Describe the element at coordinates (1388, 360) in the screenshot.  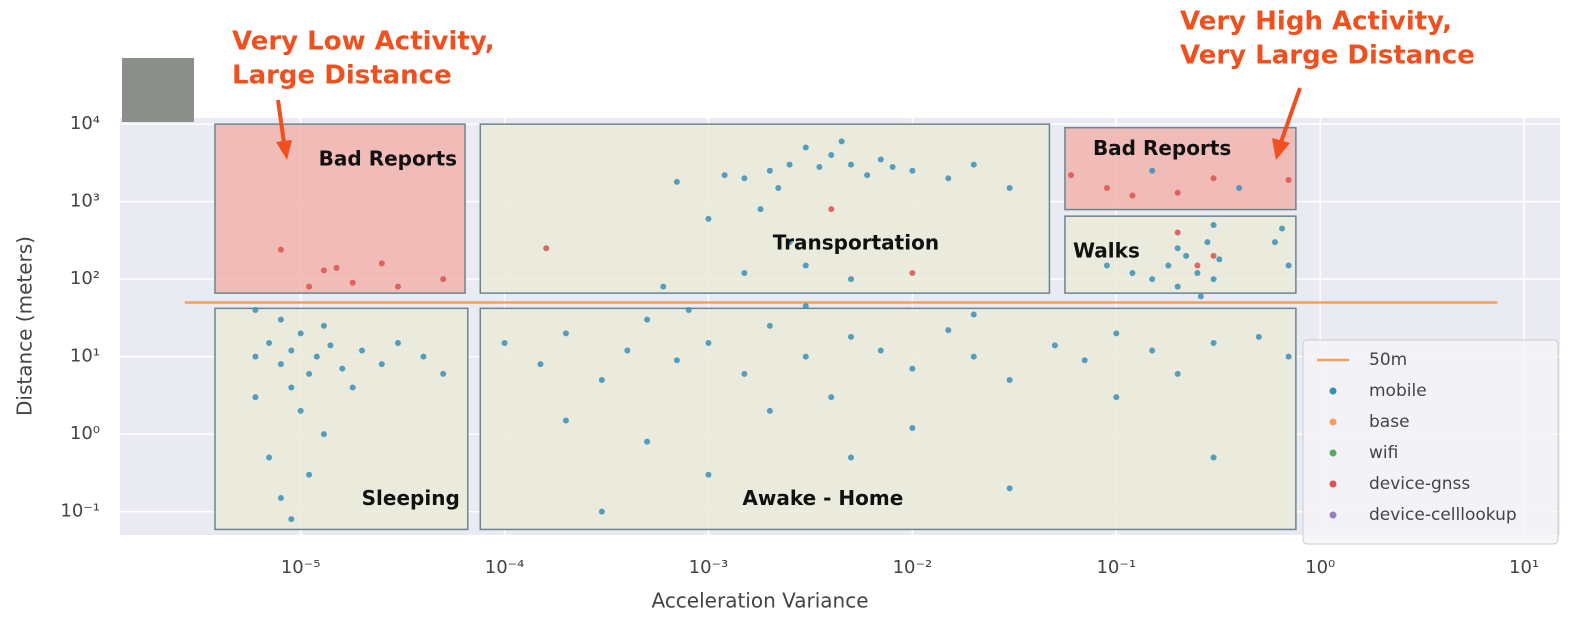
I see `legend-label: 50m` at that location.